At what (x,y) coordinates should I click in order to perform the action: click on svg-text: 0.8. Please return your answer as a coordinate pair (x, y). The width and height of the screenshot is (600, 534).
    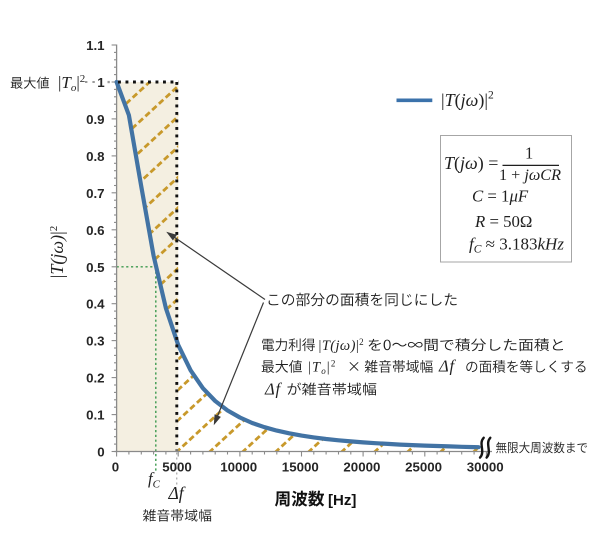
    Looking at the image, I should click on (95, 156).